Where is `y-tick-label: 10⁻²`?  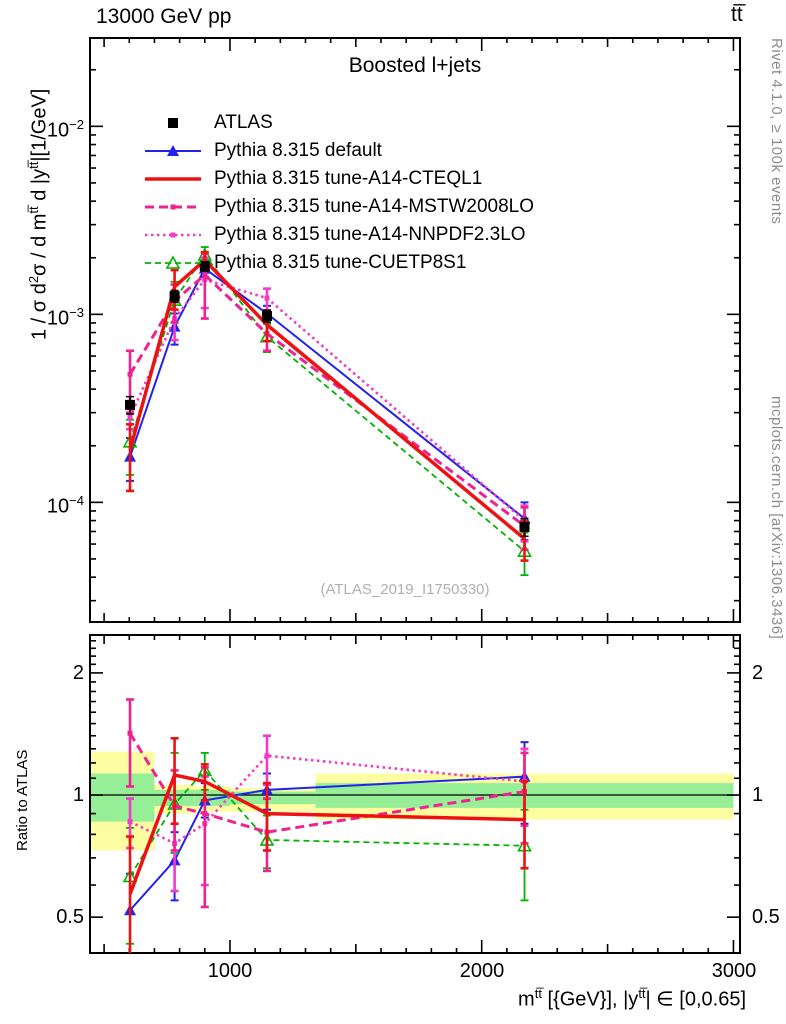 y-tick-label: 10⁻² is located at coordinates (65, 129).